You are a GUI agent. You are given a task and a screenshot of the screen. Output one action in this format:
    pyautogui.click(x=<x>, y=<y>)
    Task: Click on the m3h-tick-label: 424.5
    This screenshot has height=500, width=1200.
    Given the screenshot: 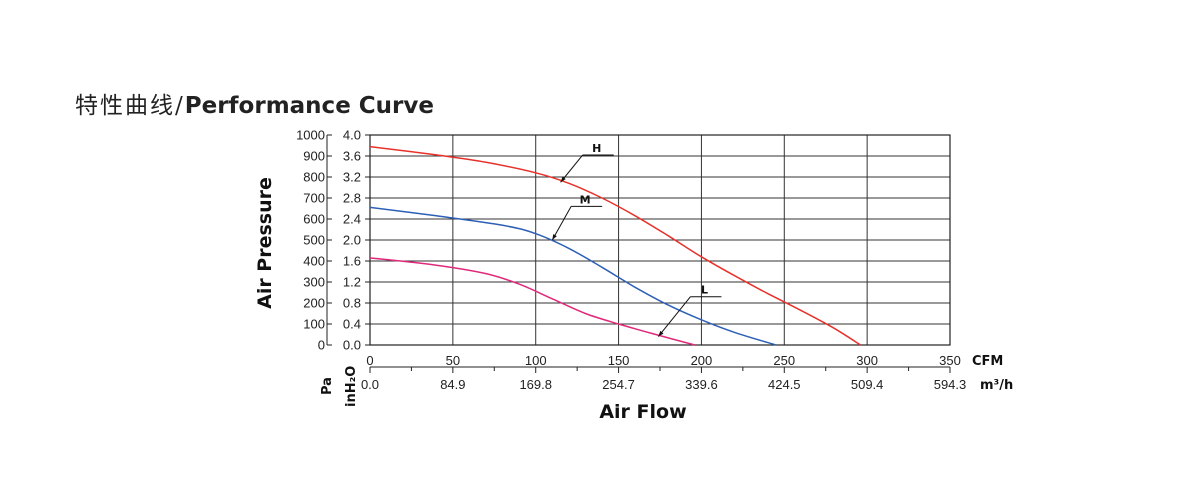 What is the action you would take?
    pyautogui.click(x=784, y=384)
    